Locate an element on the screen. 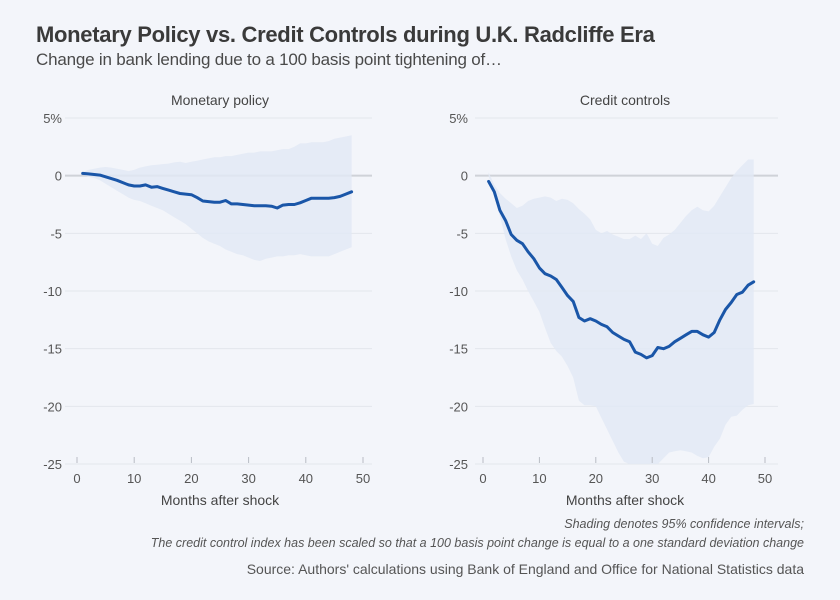 This screenshot has width=840, height=600. monetary-ytick-label: -10 is located at coordinates (52, 291).